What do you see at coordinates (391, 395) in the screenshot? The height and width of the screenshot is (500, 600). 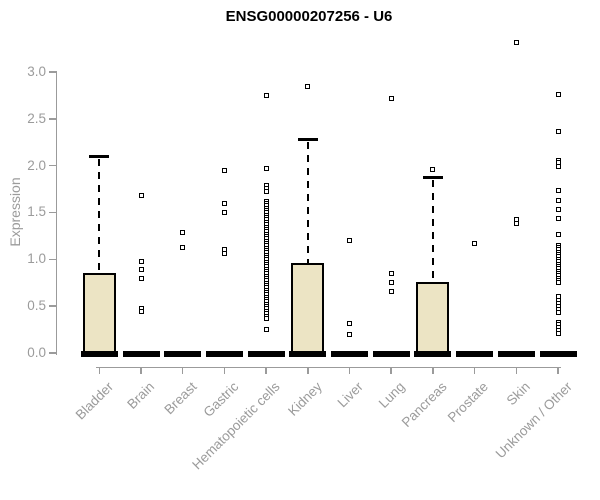 I see `x-tick-label-text: Lung` at bounding box center [391, 395].